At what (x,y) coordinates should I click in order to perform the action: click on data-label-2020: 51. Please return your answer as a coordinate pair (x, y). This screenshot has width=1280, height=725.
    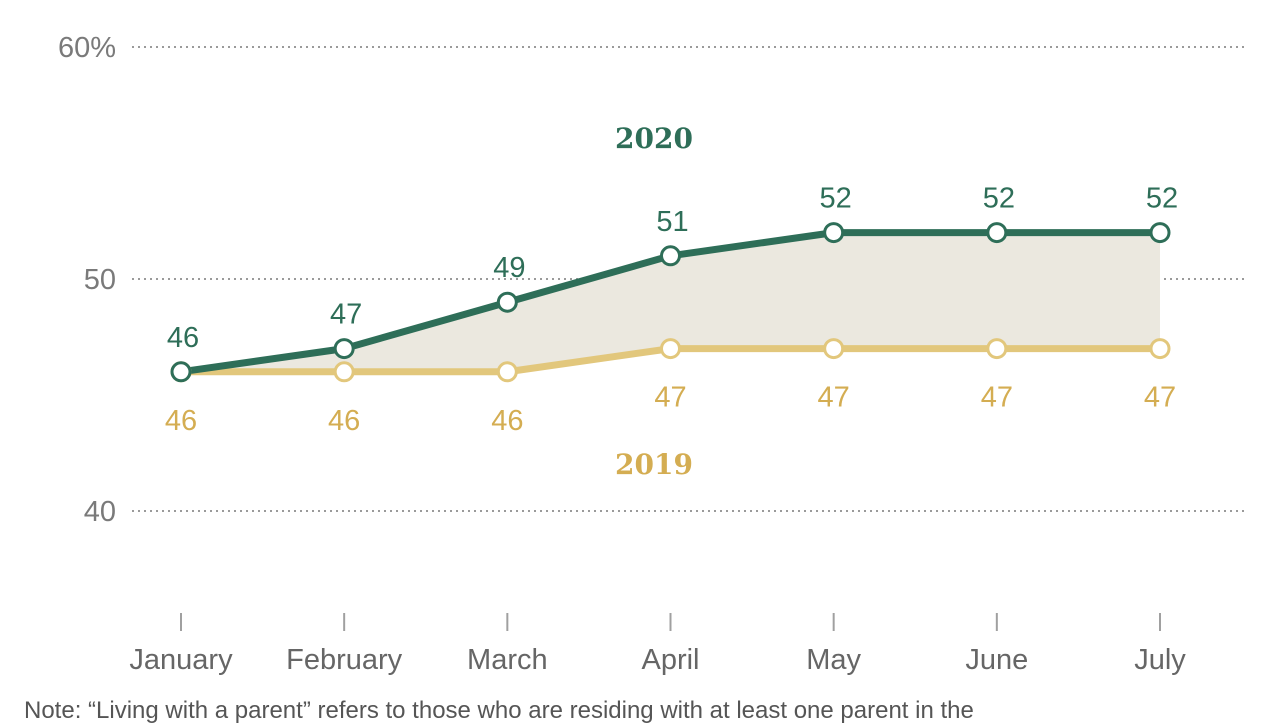
    Looking at the image, I should click on (672, 222).